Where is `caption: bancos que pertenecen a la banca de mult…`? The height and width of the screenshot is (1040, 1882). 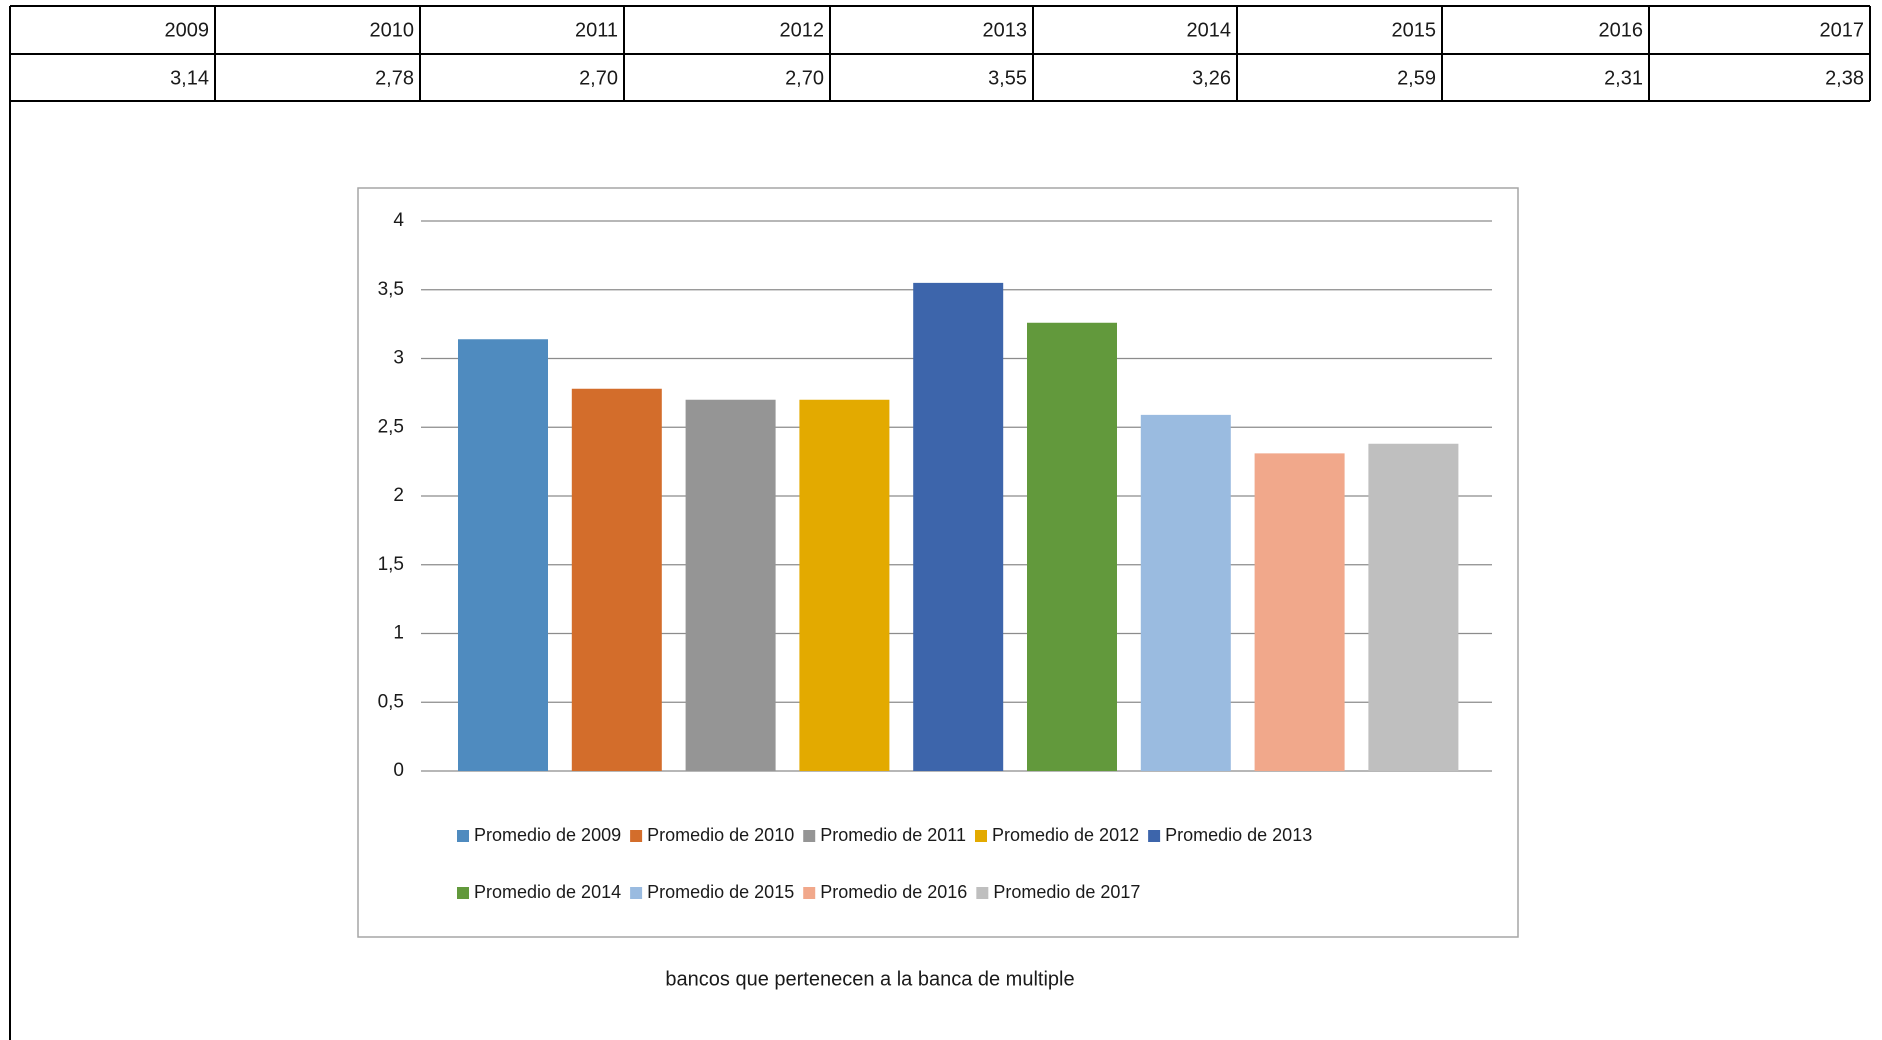
caption: bancos que pertenecen a la banca de mult… is located at coordinates (869, 979).